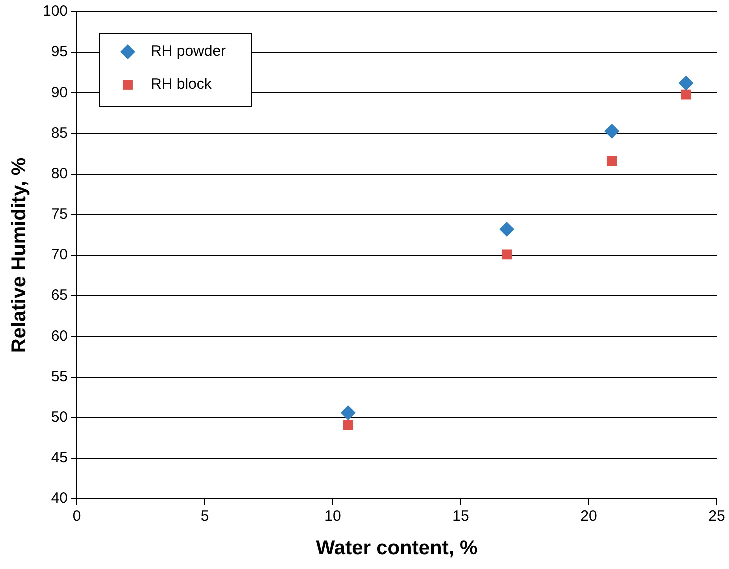 The image size is (729, 569). What do you see at coordinates (59, 336) in the screenshot?
I see `y-tick-label: 60` at bounding box center [59, 336].